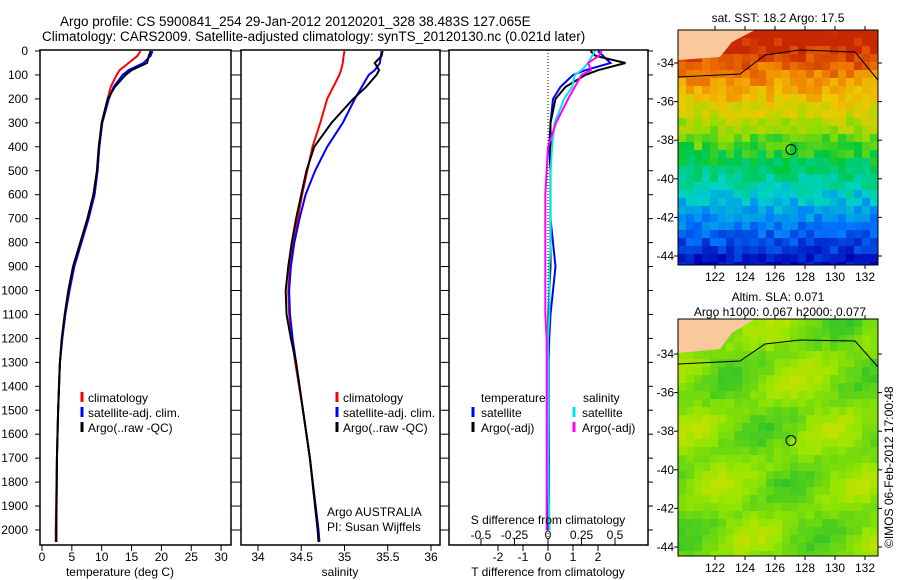 The height and width of the screenshot is (580, 900). I want to click on xtick-label: 25, so click(192, 557).